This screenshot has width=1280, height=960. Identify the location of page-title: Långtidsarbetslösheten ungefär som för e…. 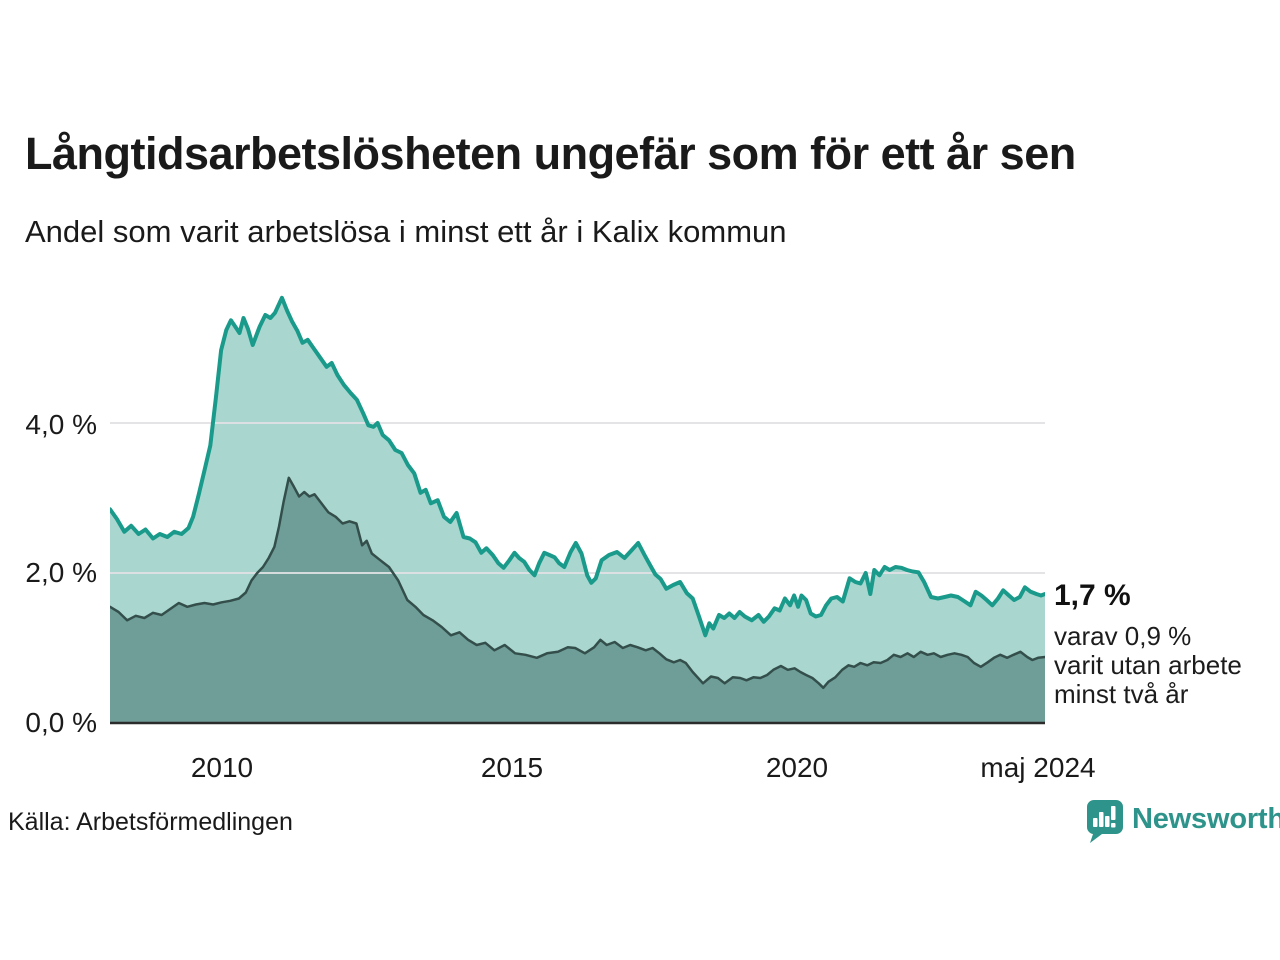
(550, 153).